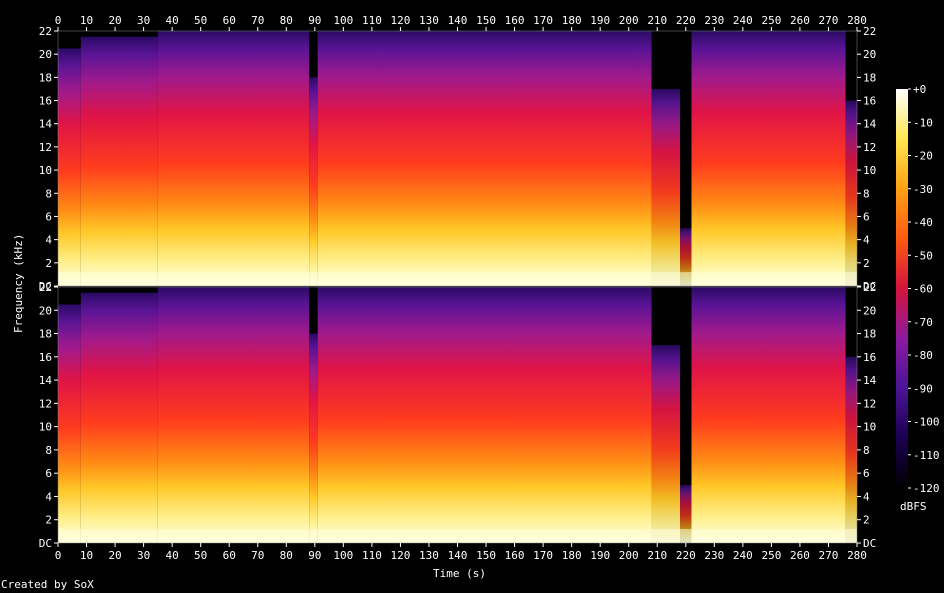 Image resolution: width=944 pixels, height=593 pixels. I want to click on x-tick-label-bottom: 150, so click(486, 555).